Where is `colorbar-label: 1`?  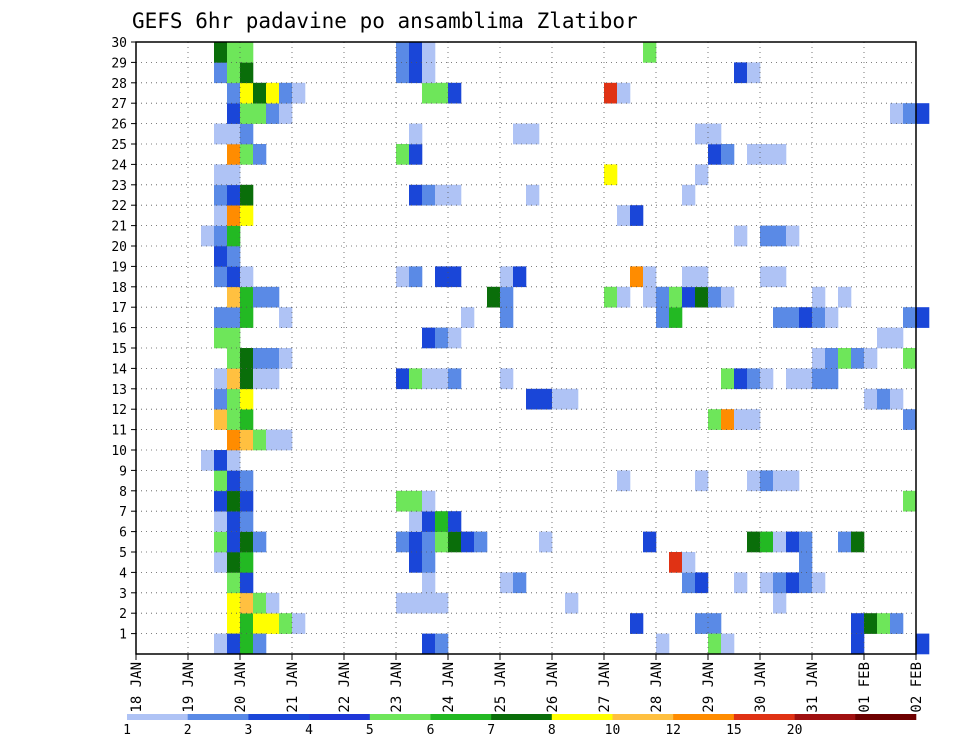
colorbar-label: 1 is located at coordinates (127, 730).